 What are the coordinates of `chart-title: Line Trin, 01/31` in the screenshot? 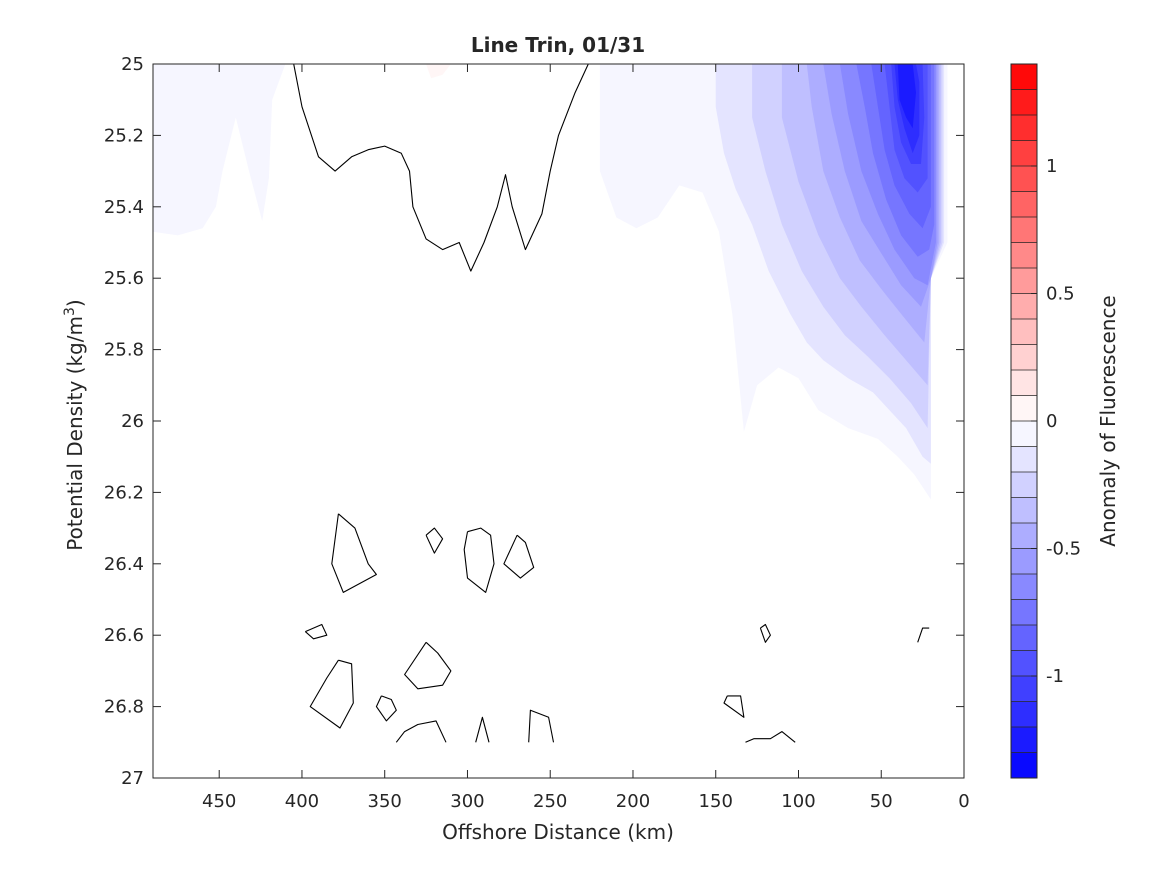 It's located at (558, 45).